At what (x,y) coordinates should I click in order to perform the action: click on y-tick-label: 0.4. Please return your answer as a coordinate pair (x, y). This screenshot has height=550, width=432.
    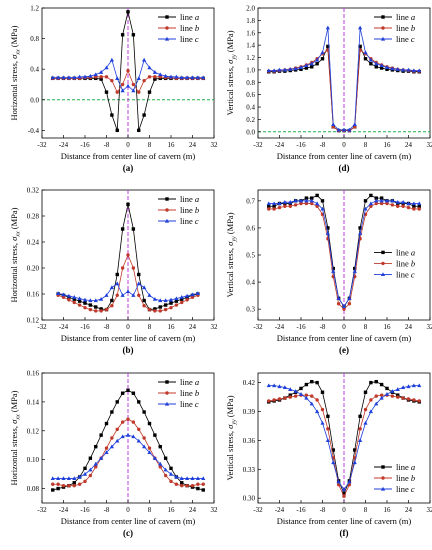
    Looking at the image, I should click on (250, 108).